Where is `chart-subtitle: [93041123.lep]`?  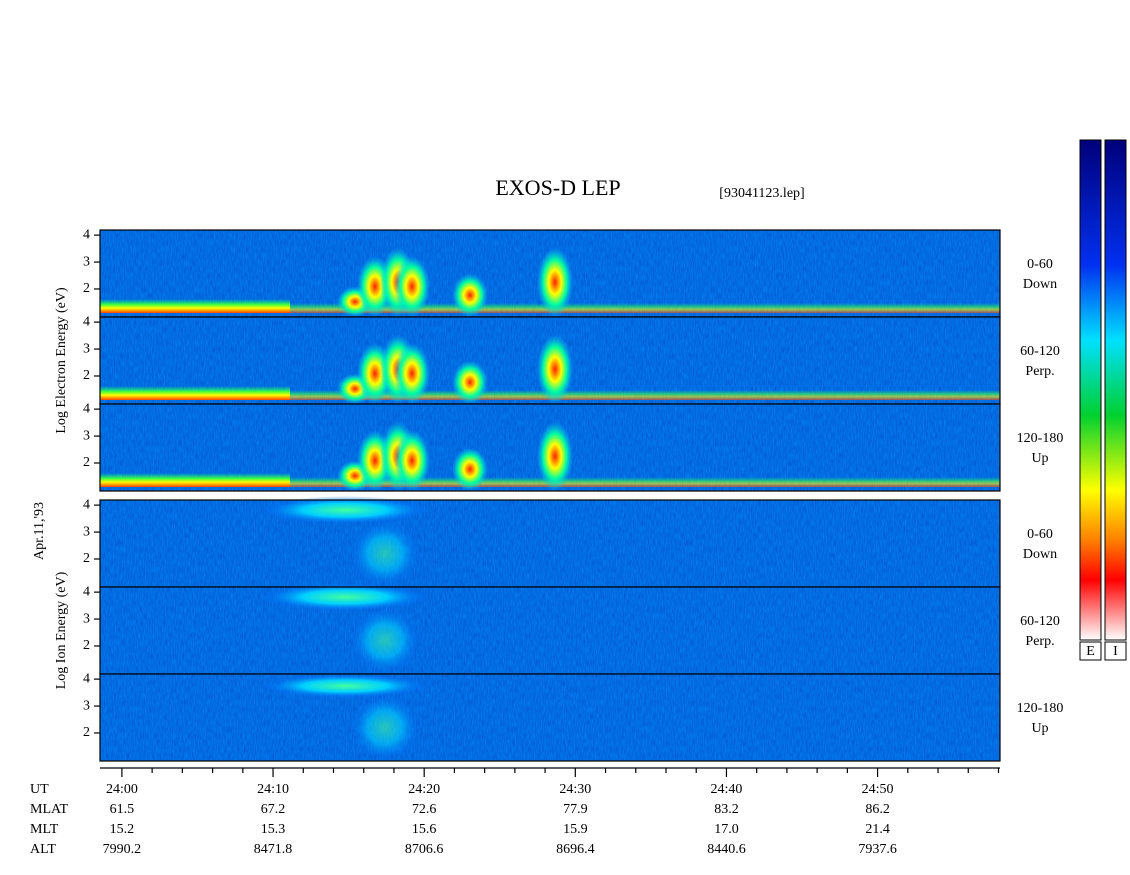
chart-subtitle: [93041123.lep] is located at coordinates (761, 193).